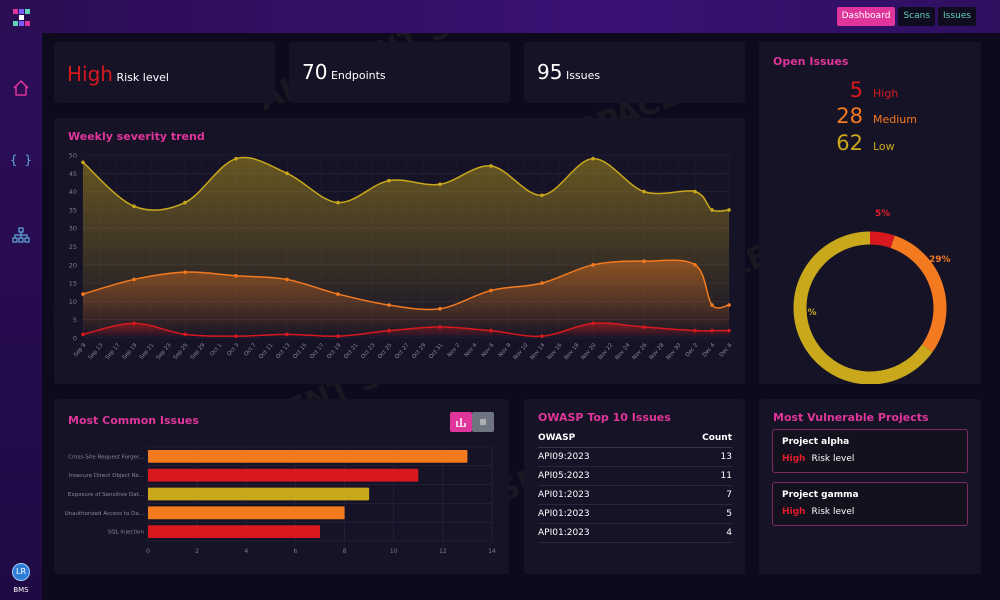  I want to click on owasp-count: 5, so click(696, 514).